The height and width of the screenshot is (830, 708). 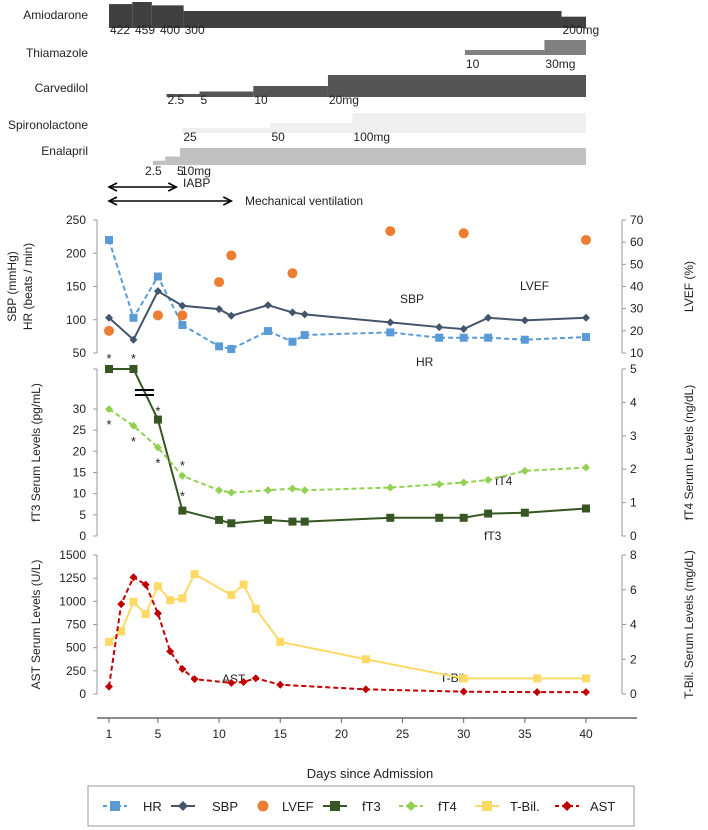 I want to click on arrow-head-right, so click(x=173, y=187).